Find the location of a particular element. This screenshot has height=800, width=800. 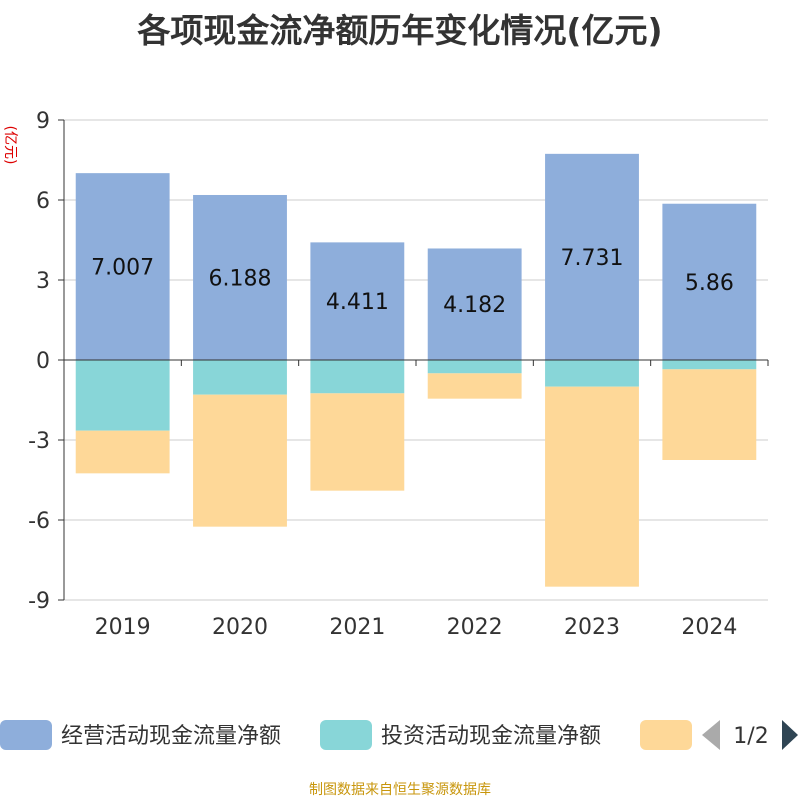

bar-value-label: 7.007 is located at coordinates (122, 268).